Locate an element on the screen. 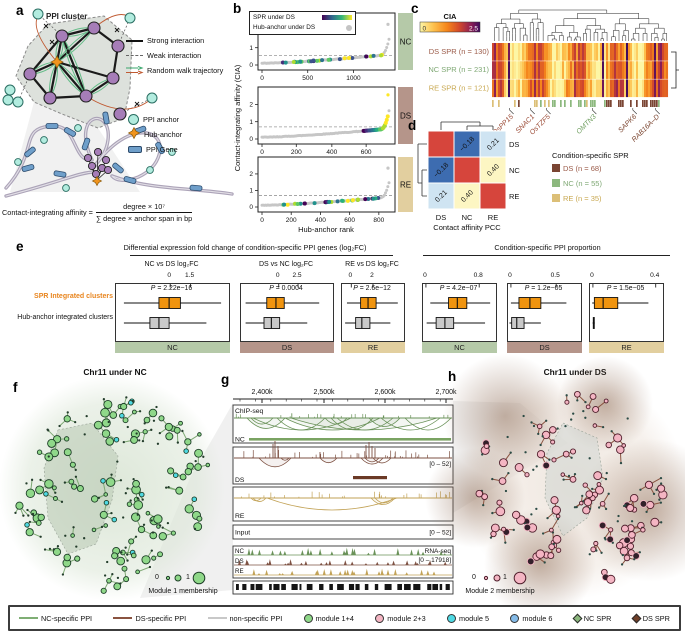 The width and height of the screenshot is (685, 632). ppi-gene-icon is located at coordinates (135, 149).